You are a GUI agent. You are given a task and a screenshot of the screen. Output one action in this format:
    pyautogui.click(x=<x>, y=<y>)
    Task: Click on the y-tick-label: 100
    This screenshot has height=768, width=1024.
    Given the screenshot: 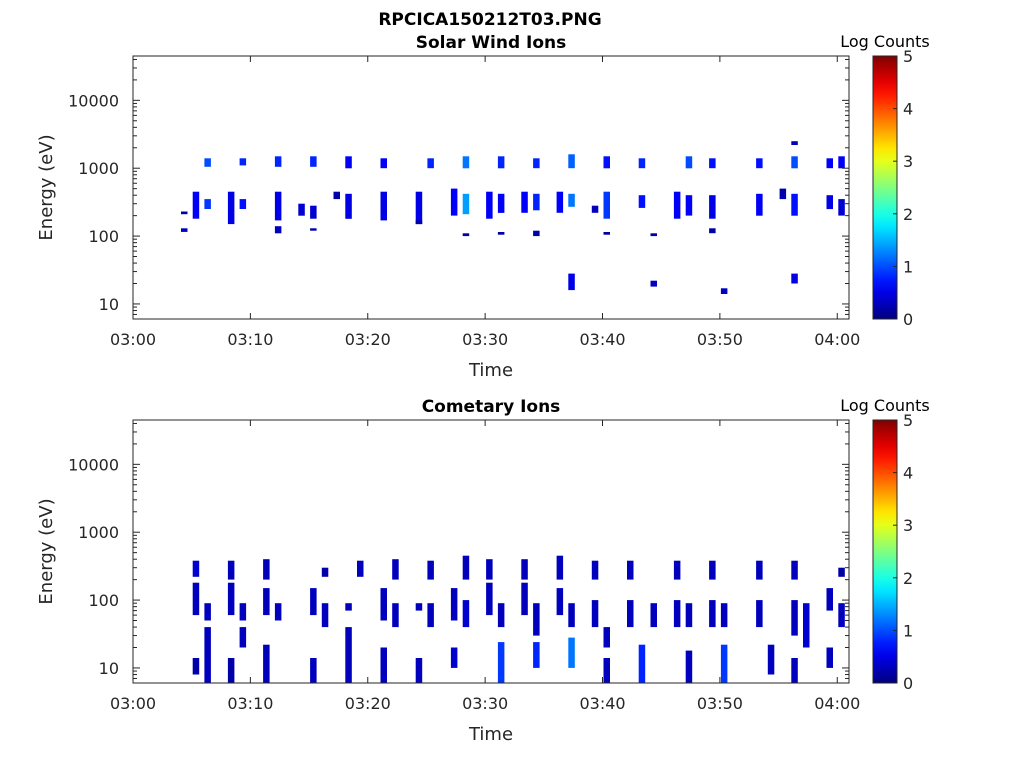 What is the action you would take?
    pyautogui.click(x=103, y=236)
    